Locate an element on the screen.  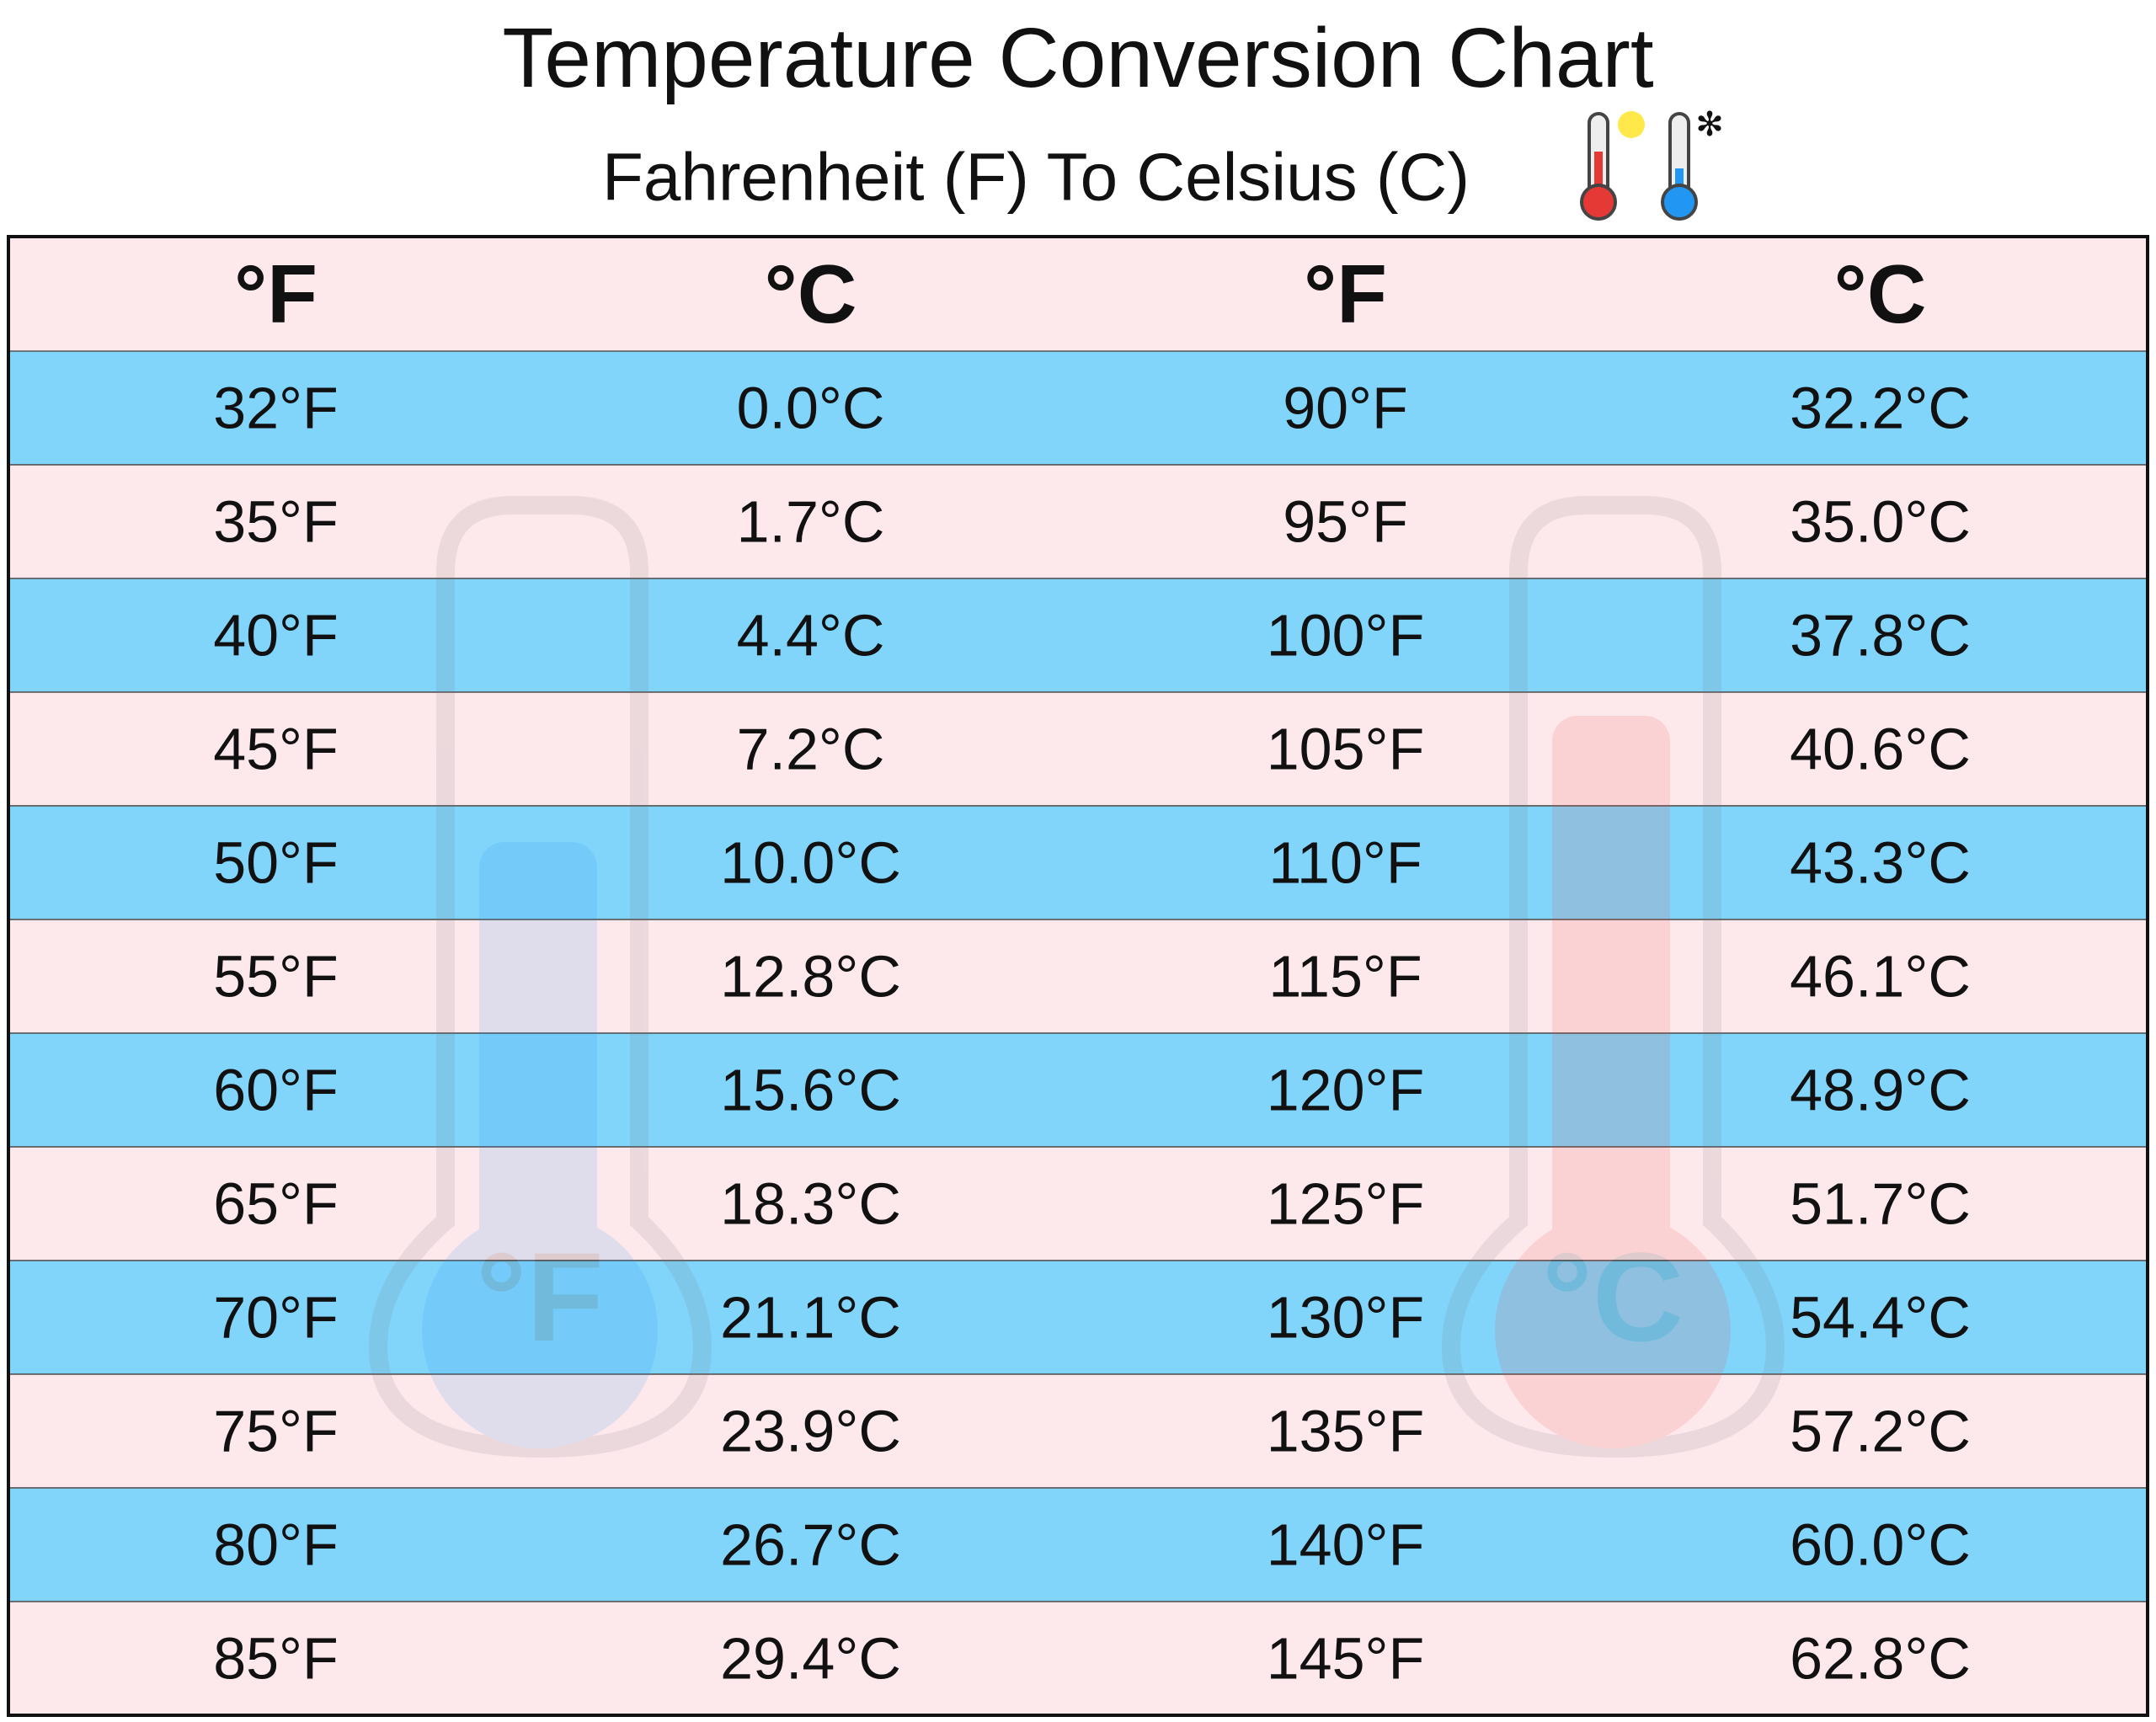
cell: 130°F is located at coordinates (1346, 1318).